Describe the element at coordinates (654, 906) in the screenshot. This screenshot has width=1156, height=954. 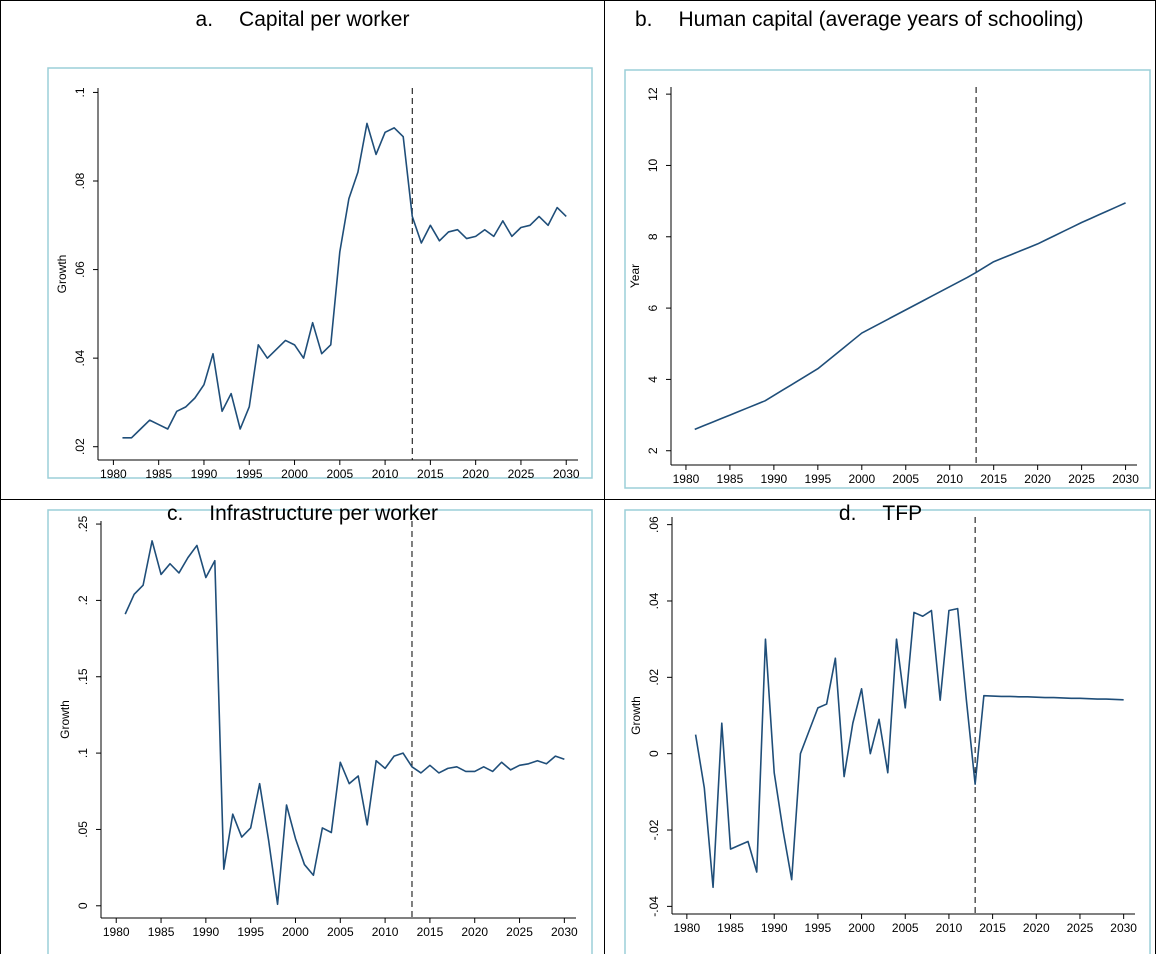
I see `y-tick-label: -.04` at that location.